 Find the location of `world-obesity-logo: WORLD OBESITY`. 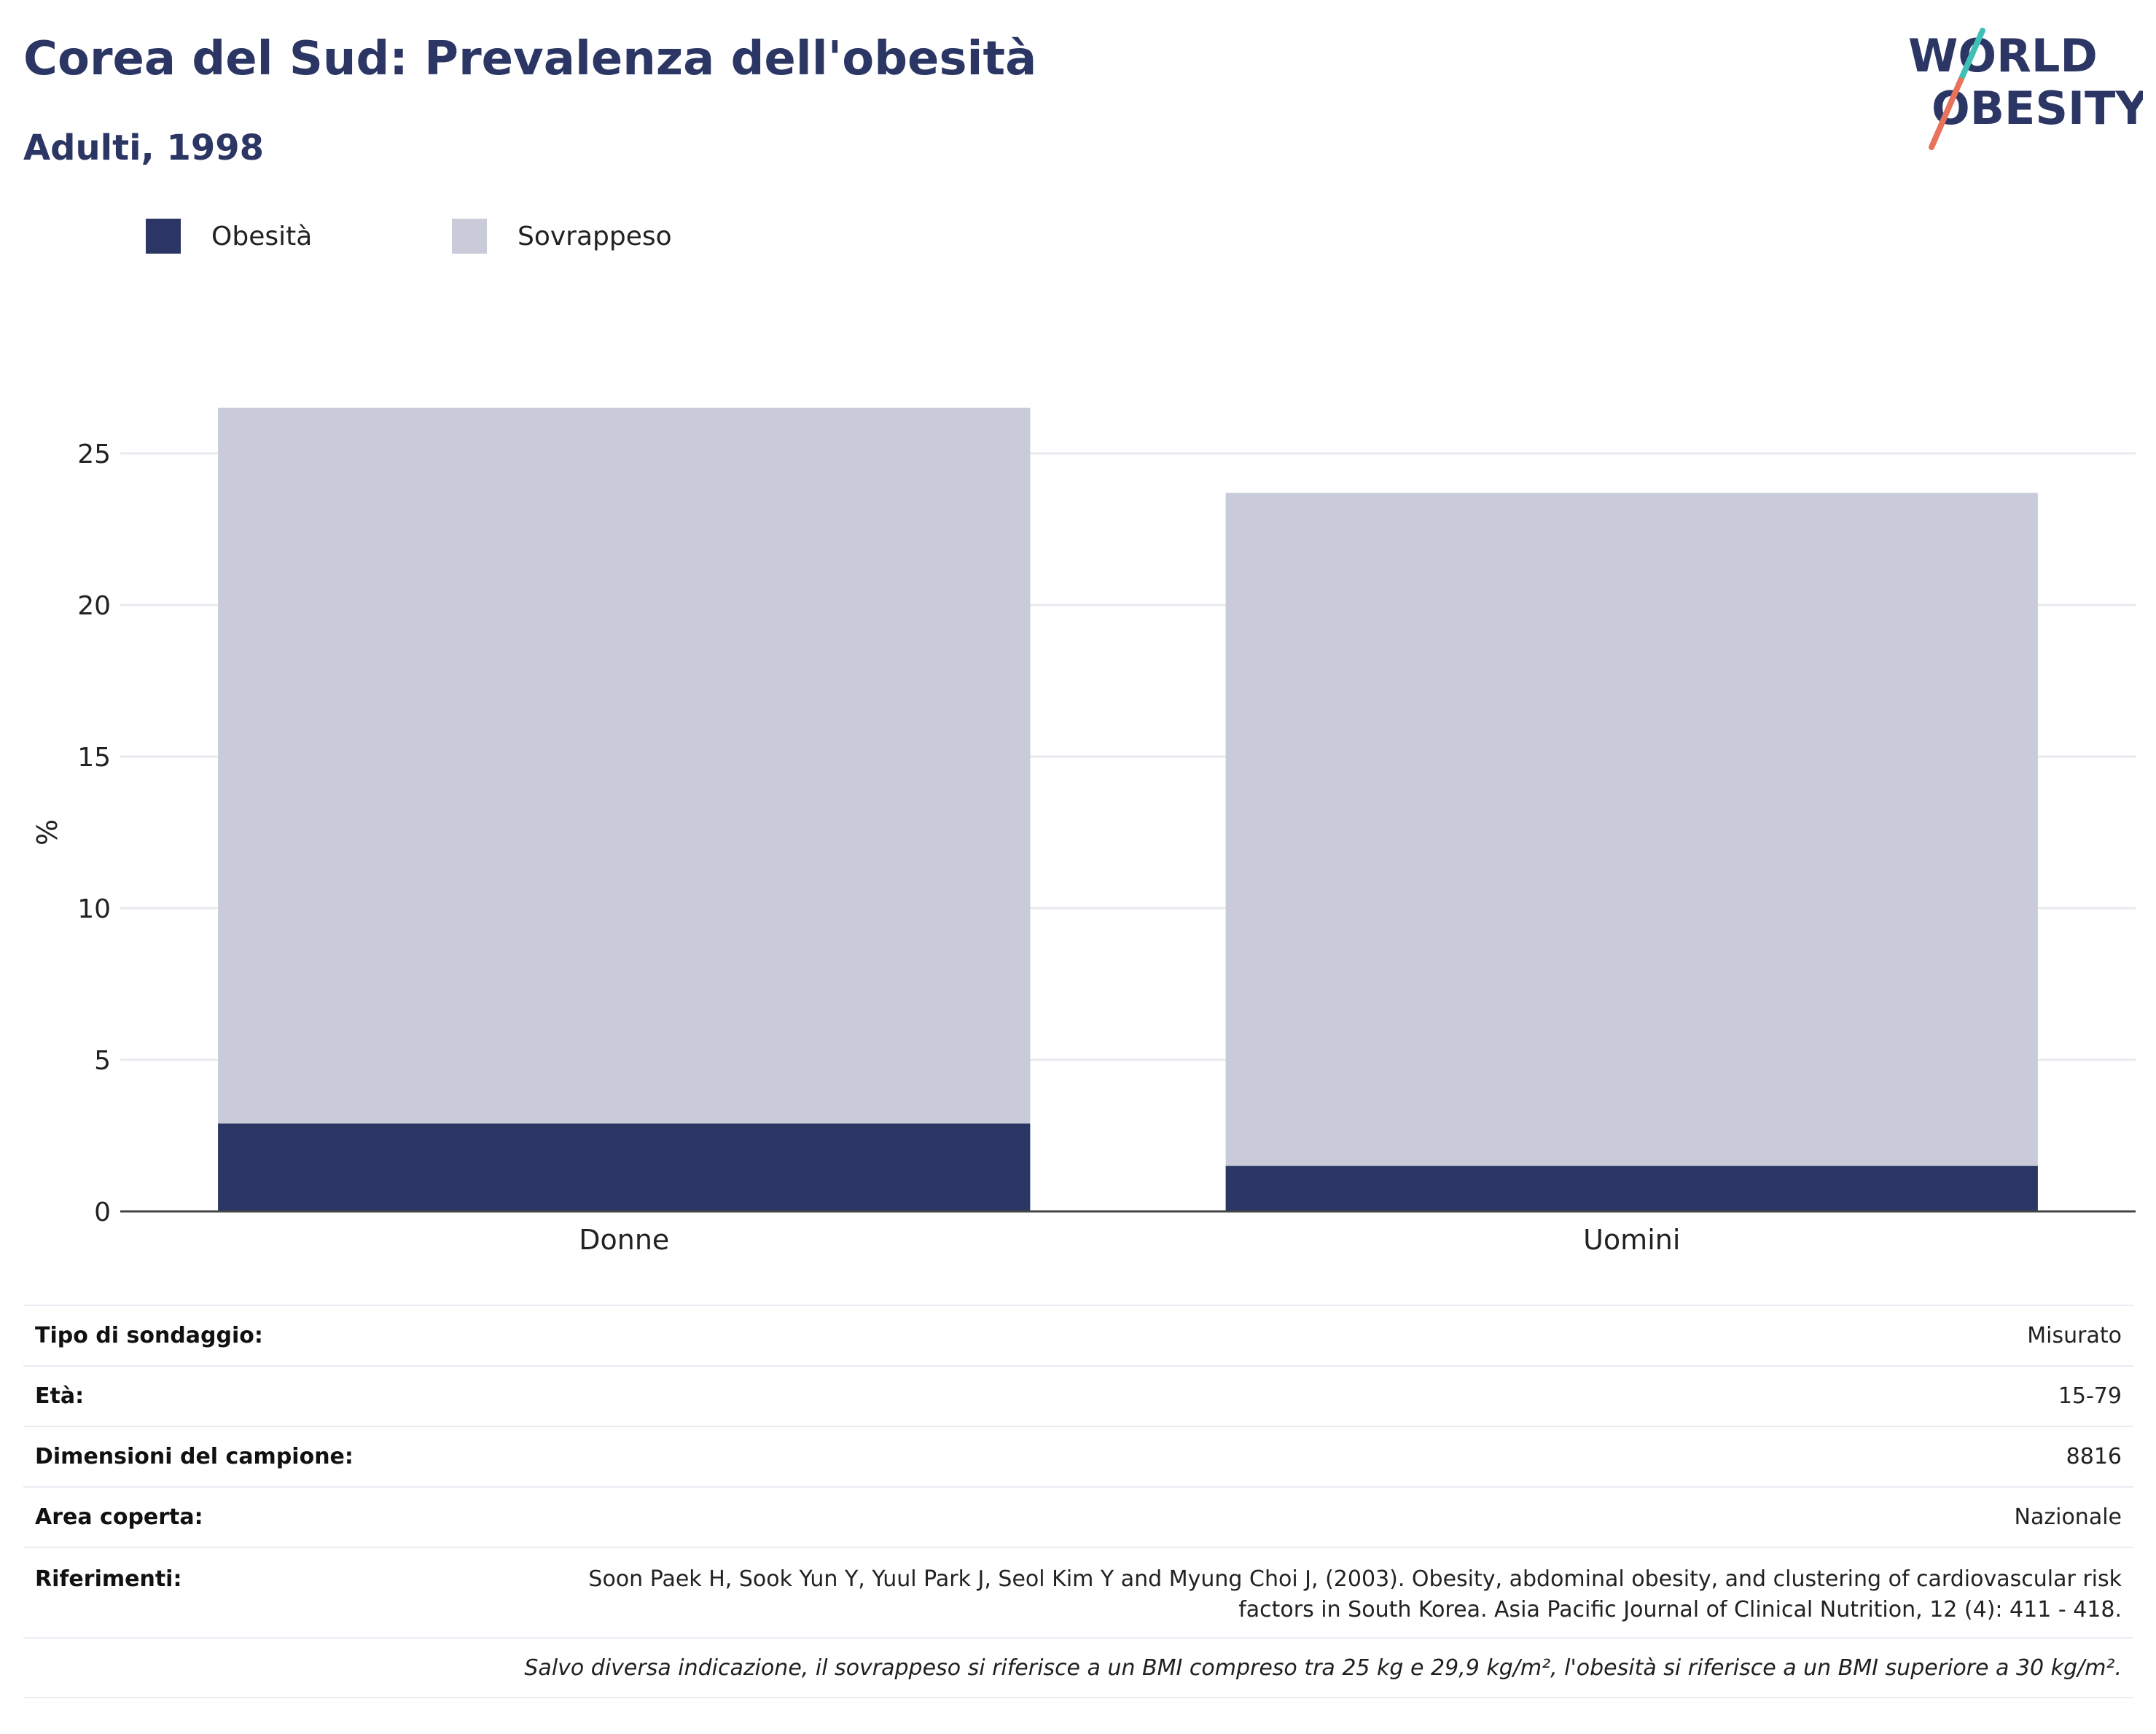

world-obesity-logo: WORLD OBESITY is located at coordinates (2026, 89).